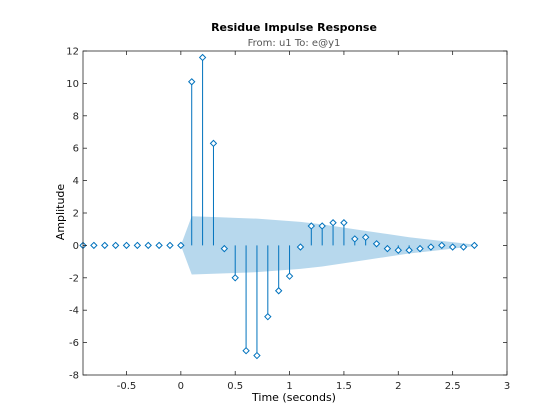 The width and height of the screenshot is (560, 420). I want to click on x-tick-label: 3, so click(507, 386).